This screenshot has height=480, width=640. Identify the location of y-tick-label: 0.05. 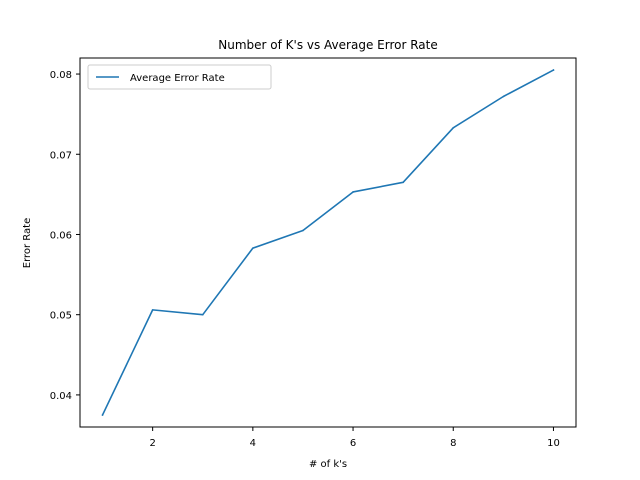
(61, 316).